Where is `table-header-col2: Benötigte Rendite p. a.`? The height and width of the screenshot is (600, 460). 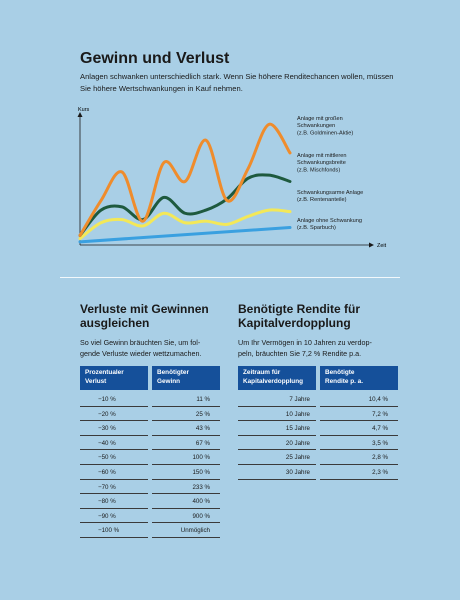 table-header-col2: Benötigte Rendite p. a. is located at coordinates (359, 378).